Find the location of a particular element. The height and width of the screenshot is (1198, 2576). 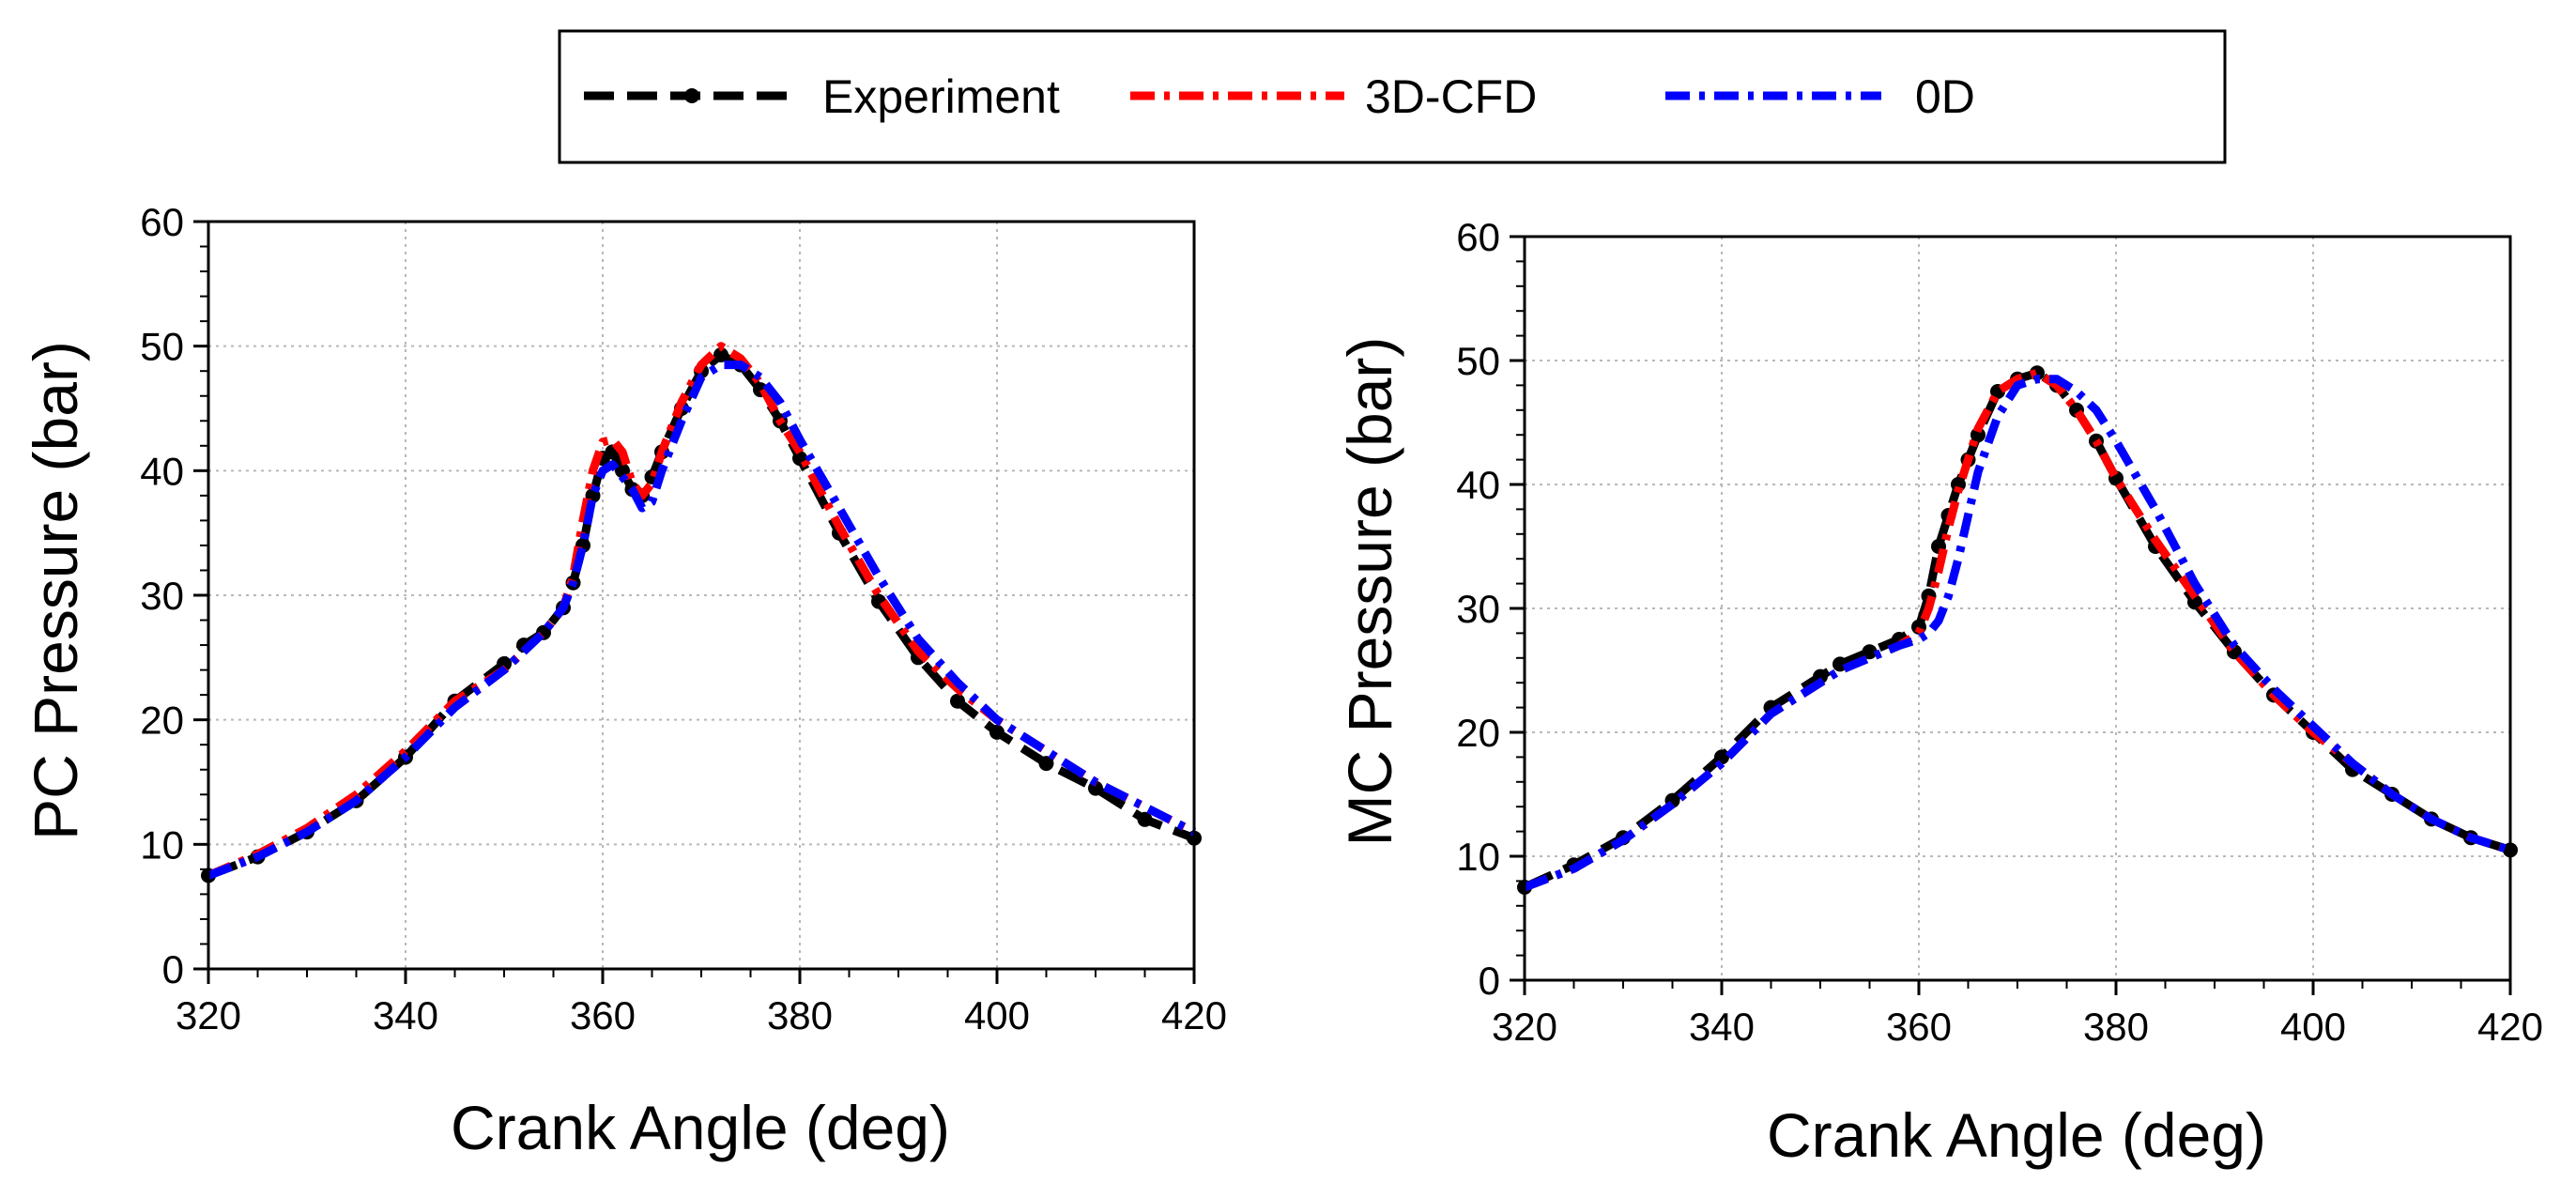

mc-x-tick-label: 340 is located at coordinates (1722, 1027).